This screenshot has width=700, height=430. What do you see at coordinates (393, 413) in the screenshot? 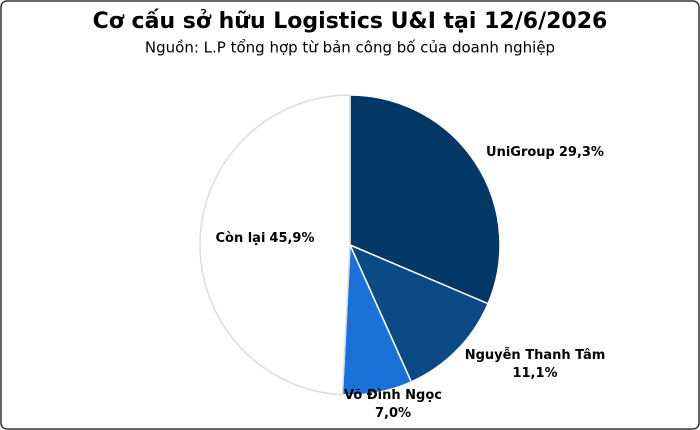
I see `slice-label-value: 7,0%` at bounding box center [393, 413].